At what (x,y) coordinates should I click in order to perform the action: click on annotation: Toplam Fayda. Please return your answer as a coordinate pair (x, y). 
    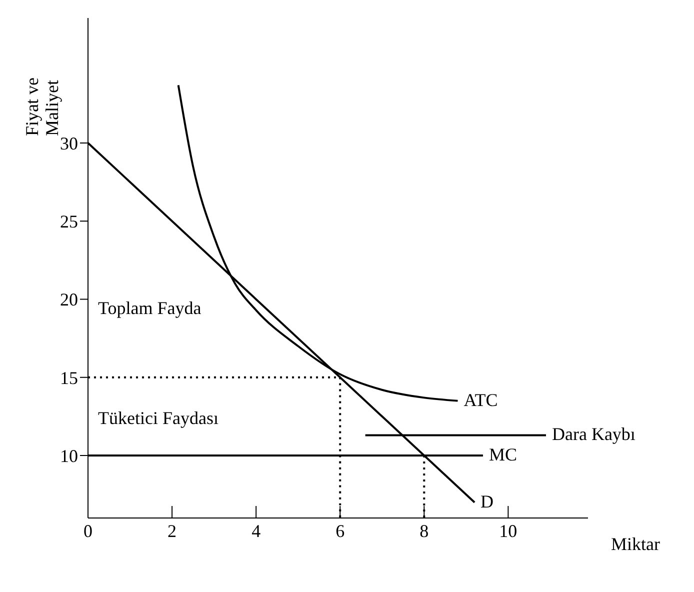
    Looking at the image, I should click on (150, 308).